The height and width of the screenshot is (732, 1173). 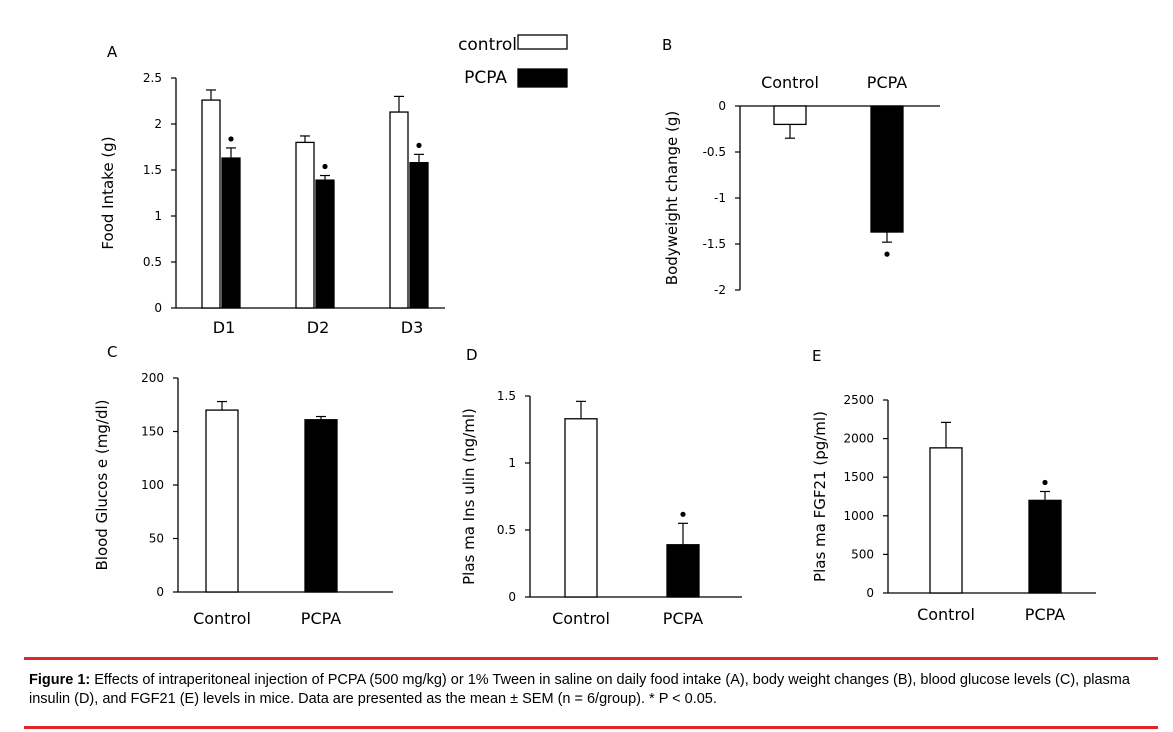 I want to click on y-tick-label-b: -1.5, so click(x=714, y=244).